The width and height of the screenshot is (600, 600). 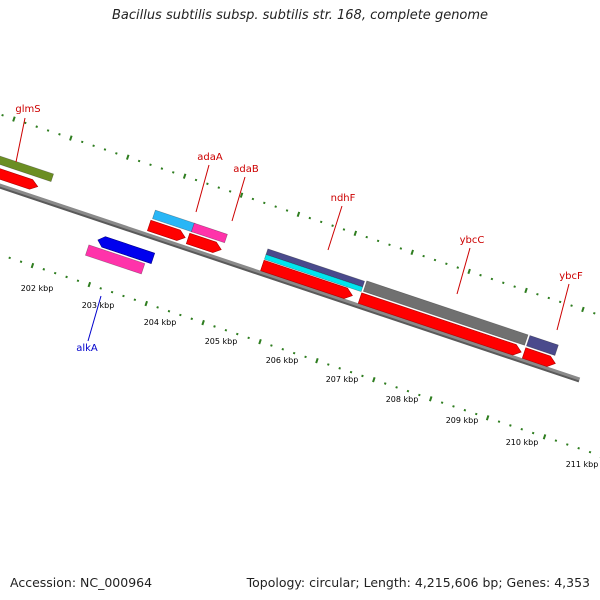 I want to click on glmS-gene-box, so click(x=27, y=166).